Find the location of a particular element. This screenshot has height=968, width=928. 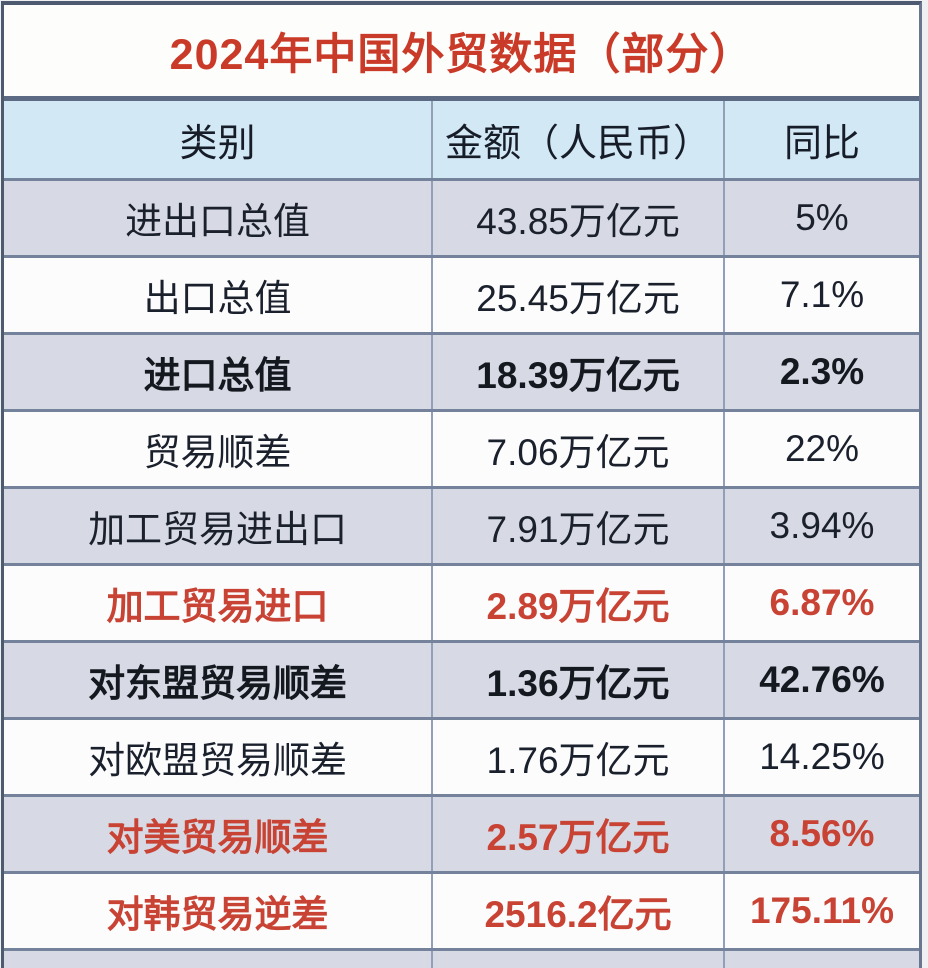

partial-next-row is located at coordinates (461, 958).